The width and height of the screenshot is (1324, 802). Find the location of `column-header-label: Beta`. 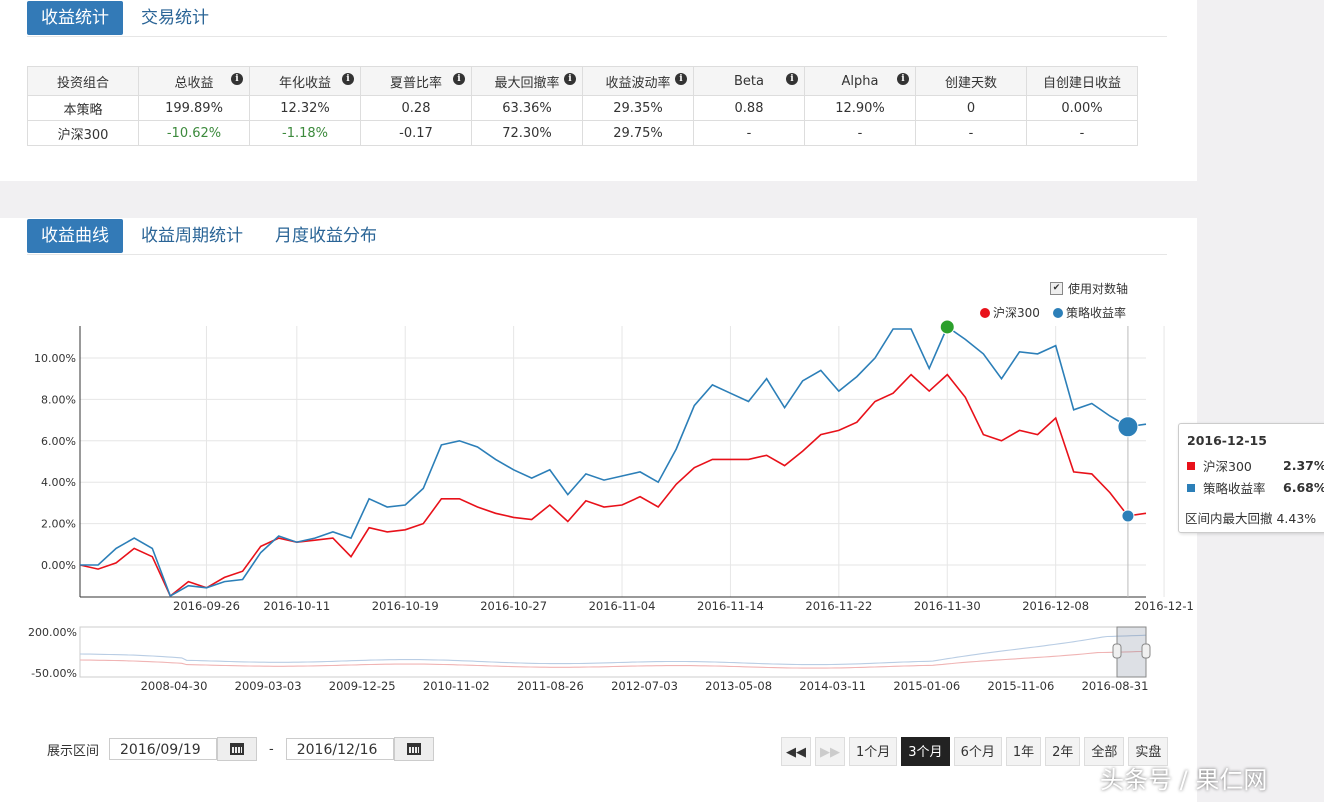

column-header-label: Beta is located at coordinates (749, 81).